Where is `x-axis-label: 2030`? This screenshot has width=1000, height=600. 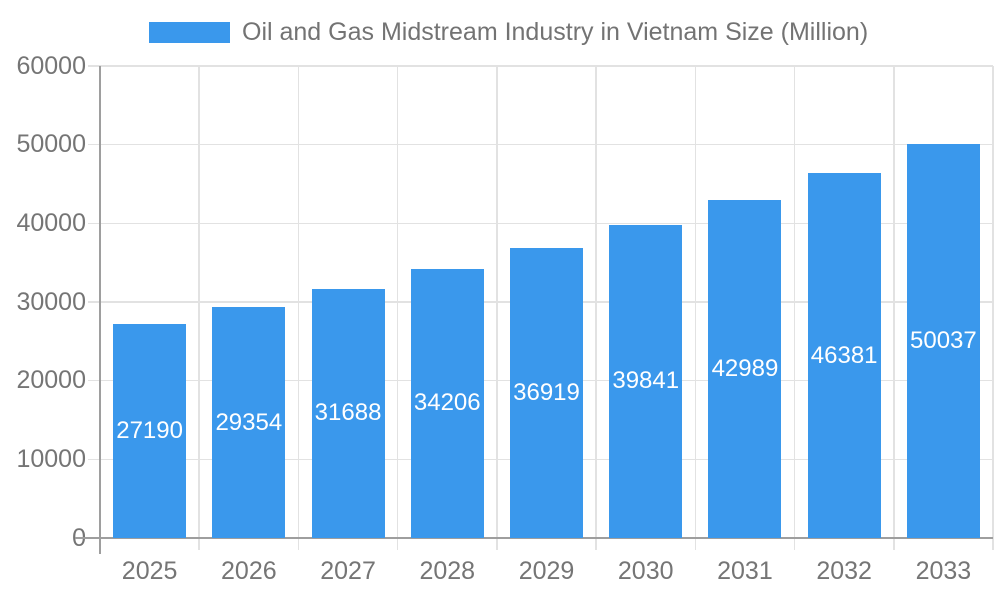
x-axis-label: 2030 is located at coordinates (645, 571).